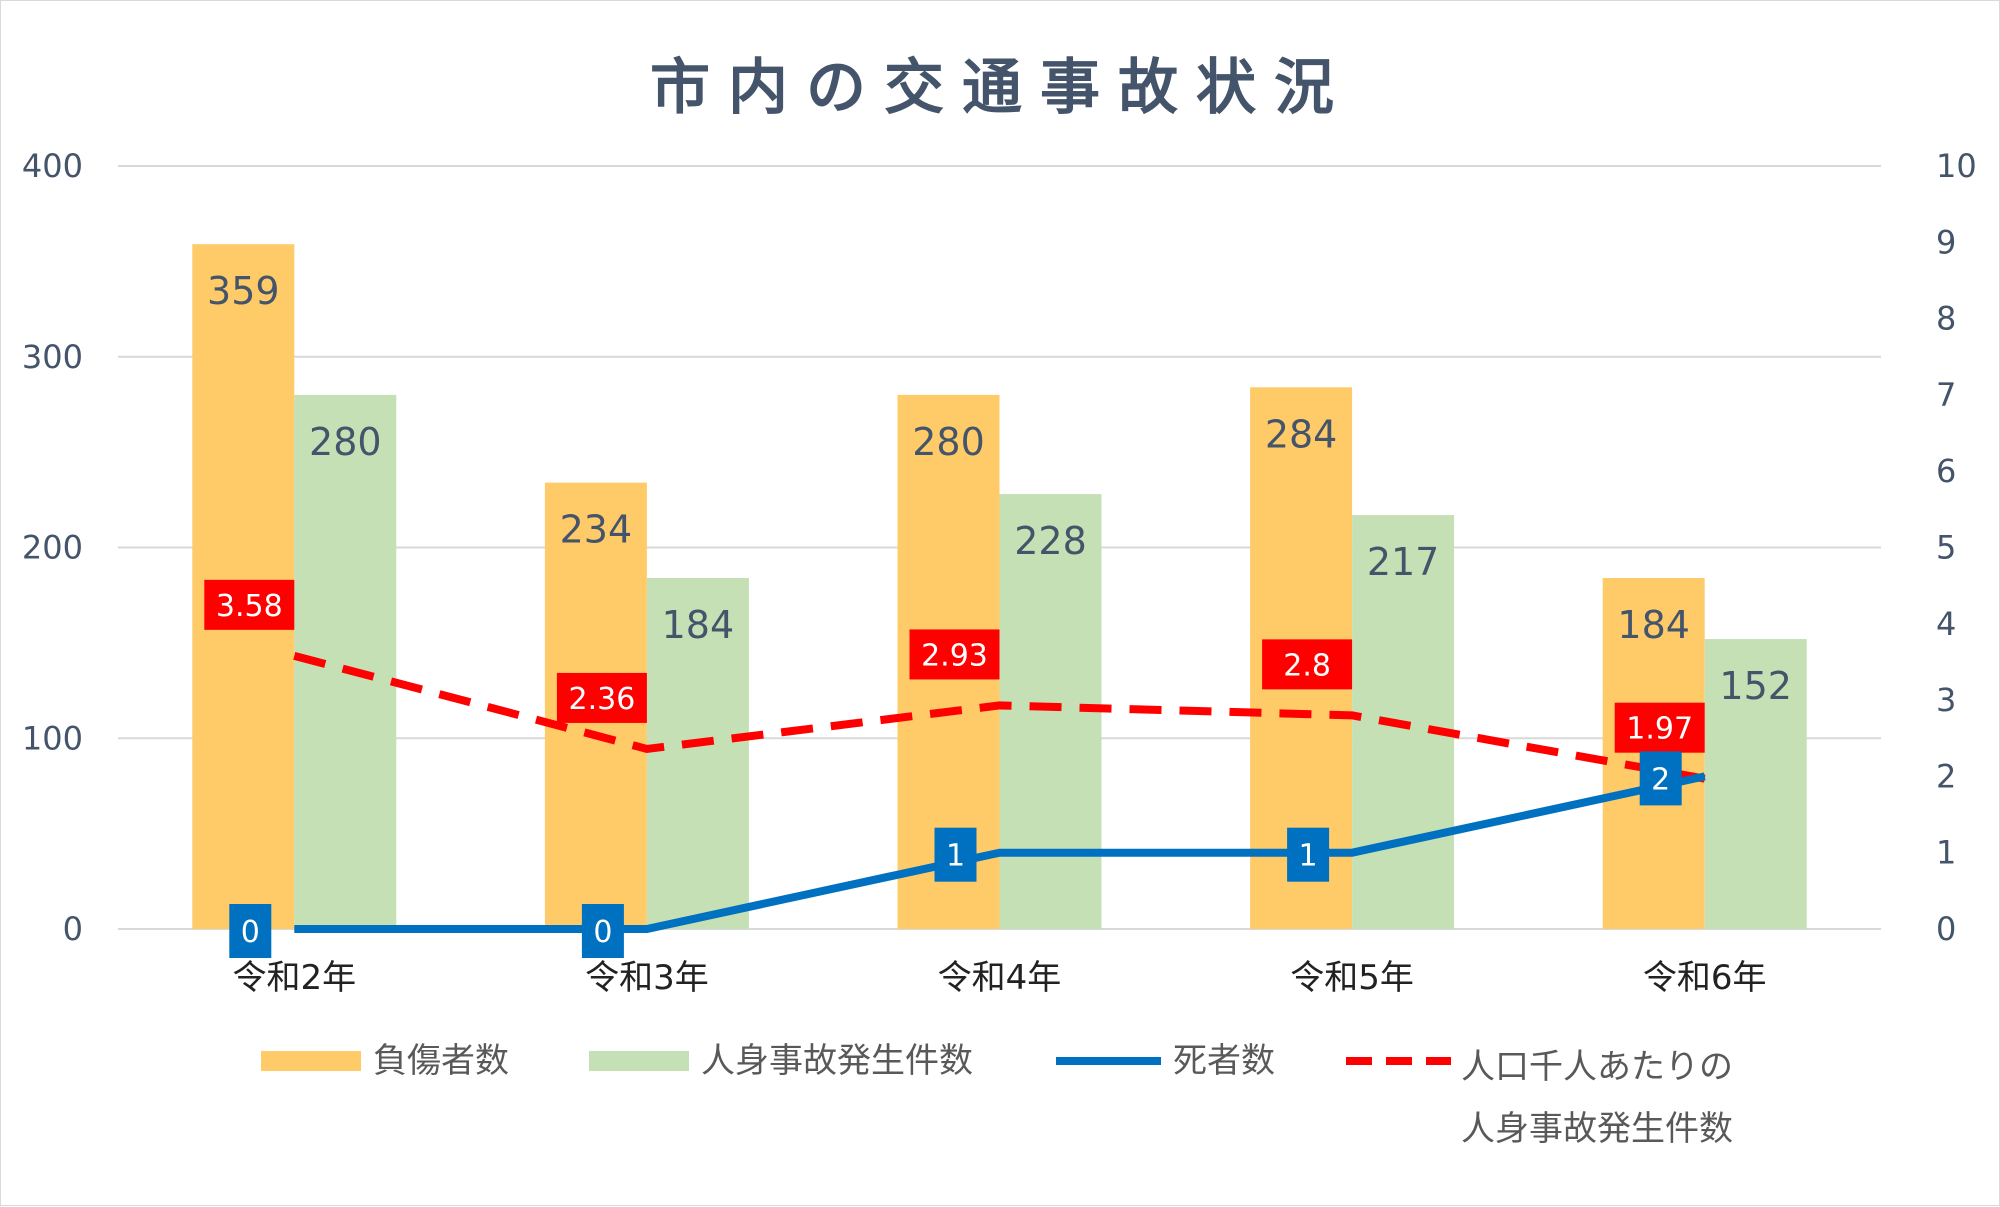  I want to click on rate-data-label: 2.36, so click(602, 699).